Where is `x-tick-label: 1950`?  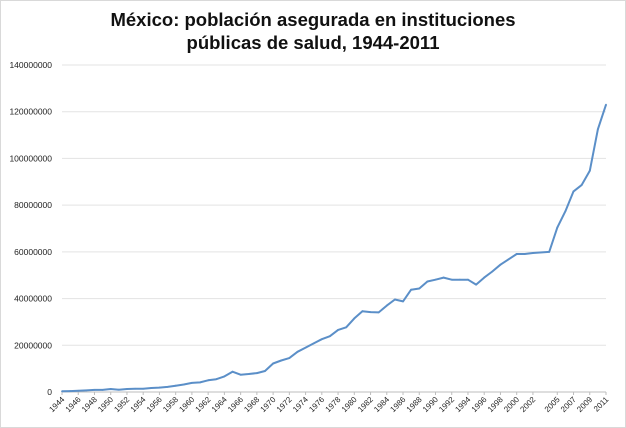
x-tick-label: 1950 is located at coordinates (105, 404).